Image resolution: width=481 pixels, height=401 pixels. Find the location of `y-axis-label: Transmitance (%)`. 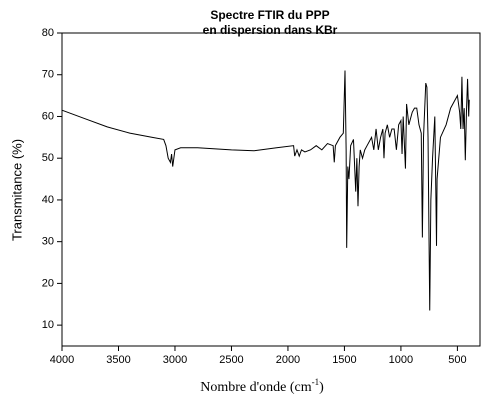

y-axis-label: Transmitance (%) is located at coordinates (16, 190).